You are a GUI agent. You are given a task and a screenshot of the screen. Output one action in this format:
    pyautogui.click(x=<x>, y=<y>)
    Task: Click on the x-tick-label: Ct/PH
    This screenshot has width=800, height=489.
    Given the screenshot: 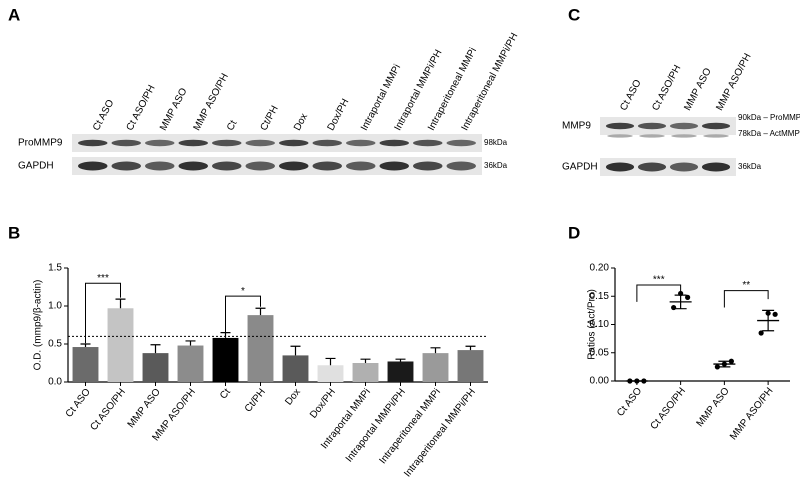 What is the action you would take?
    pyautogui.click(x=255, y=401)
    